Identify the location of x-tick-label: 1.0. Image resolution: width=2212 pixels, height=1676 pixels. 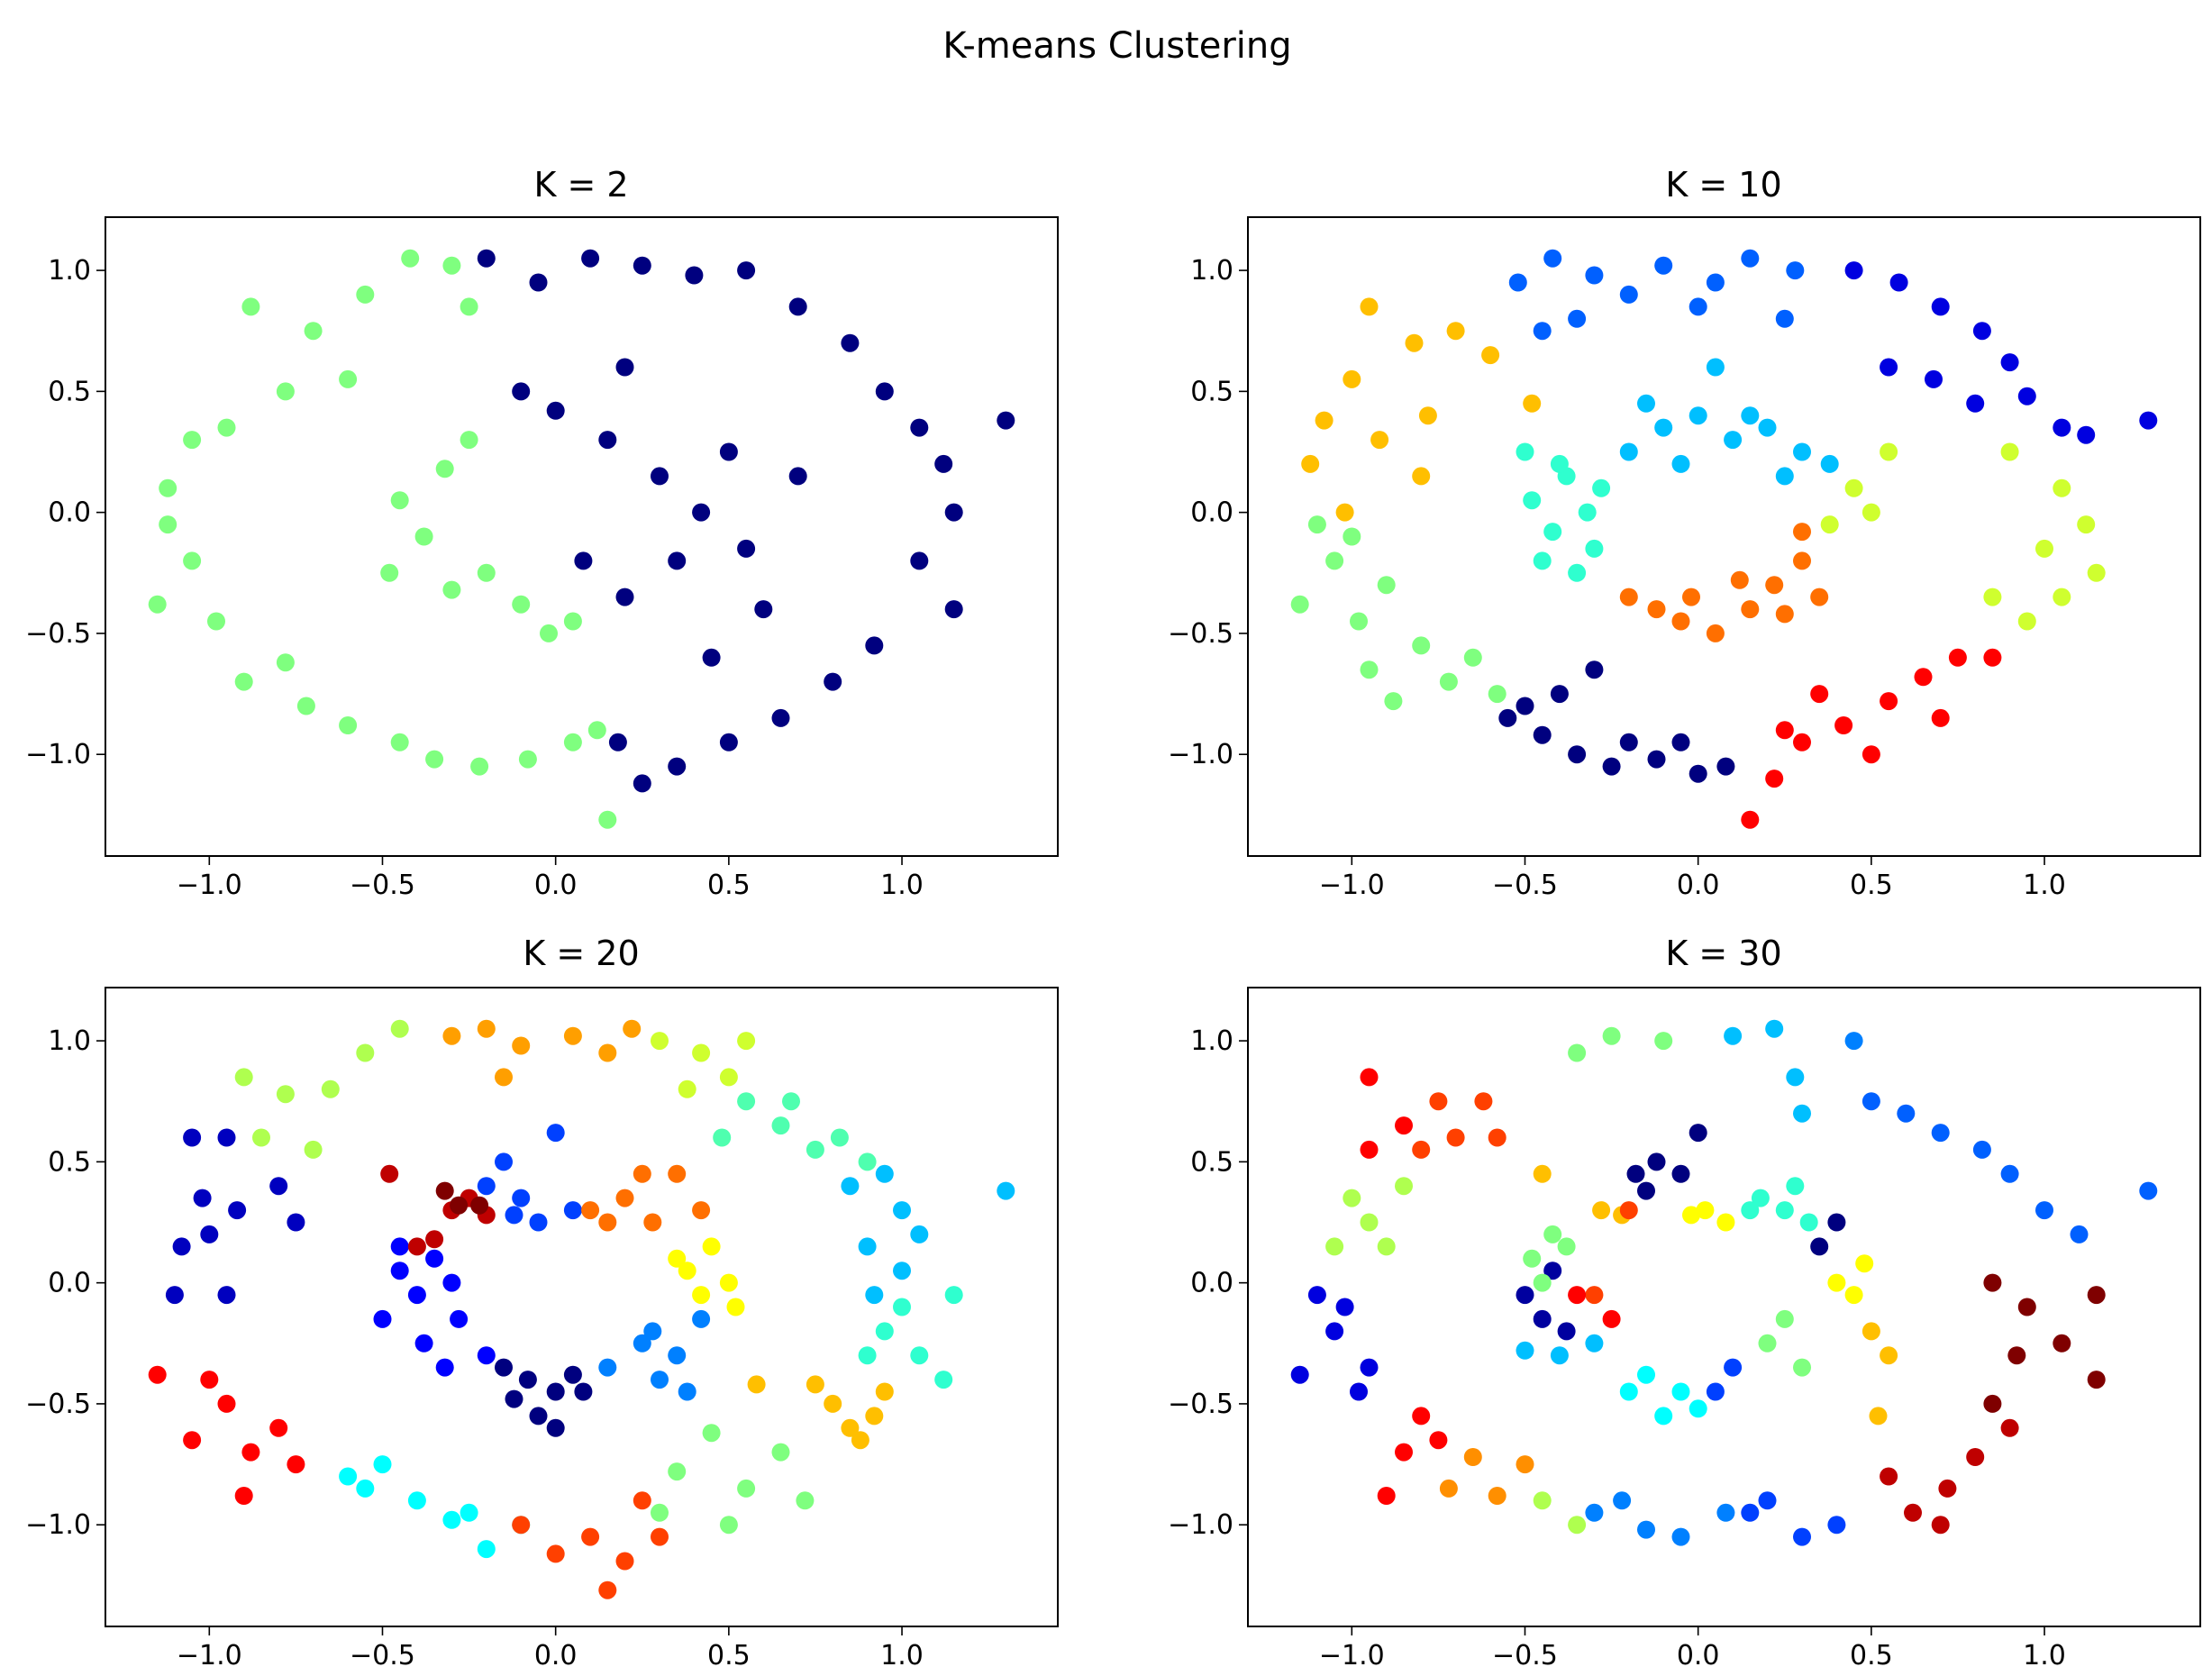
(902, 1656).